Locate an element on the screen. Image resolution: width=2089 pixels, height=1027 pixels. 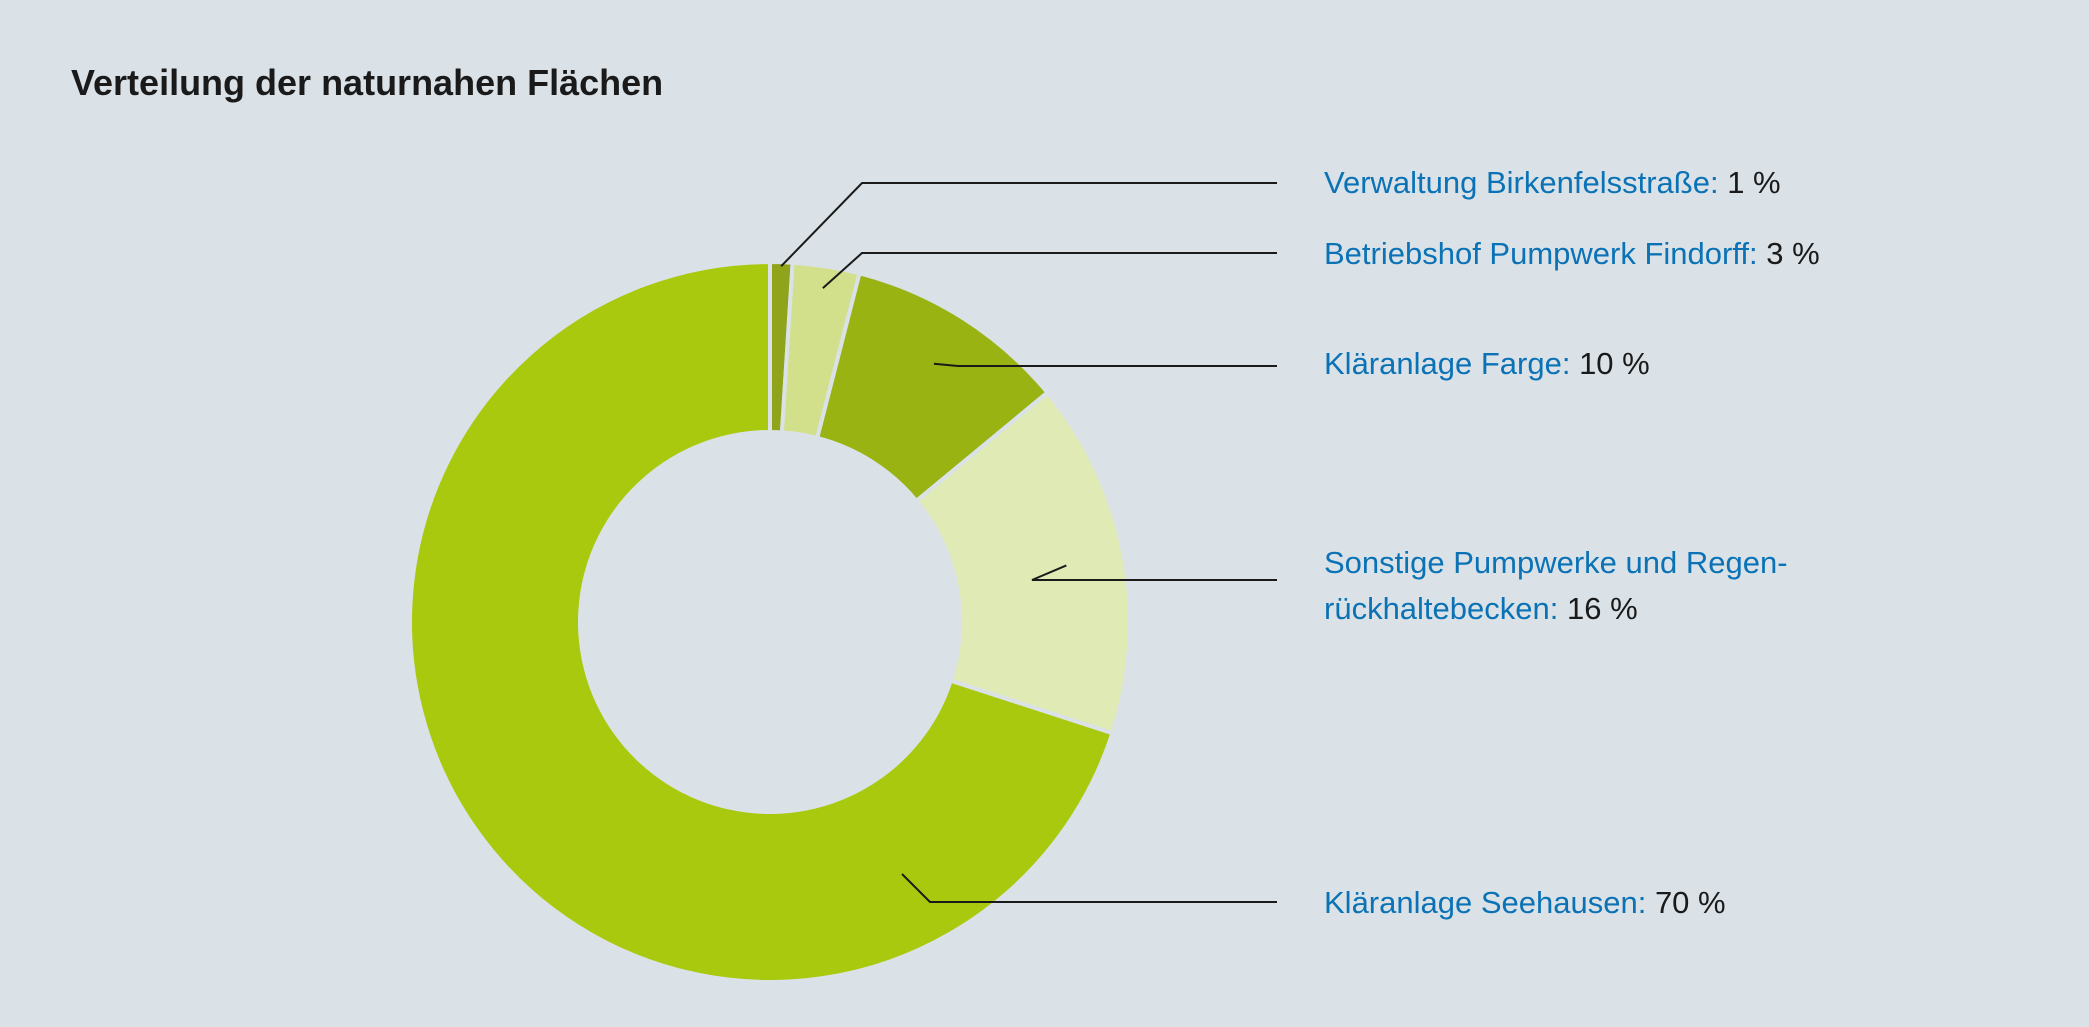
leader-line-betriebshof is located at coordinates (1049, 270).